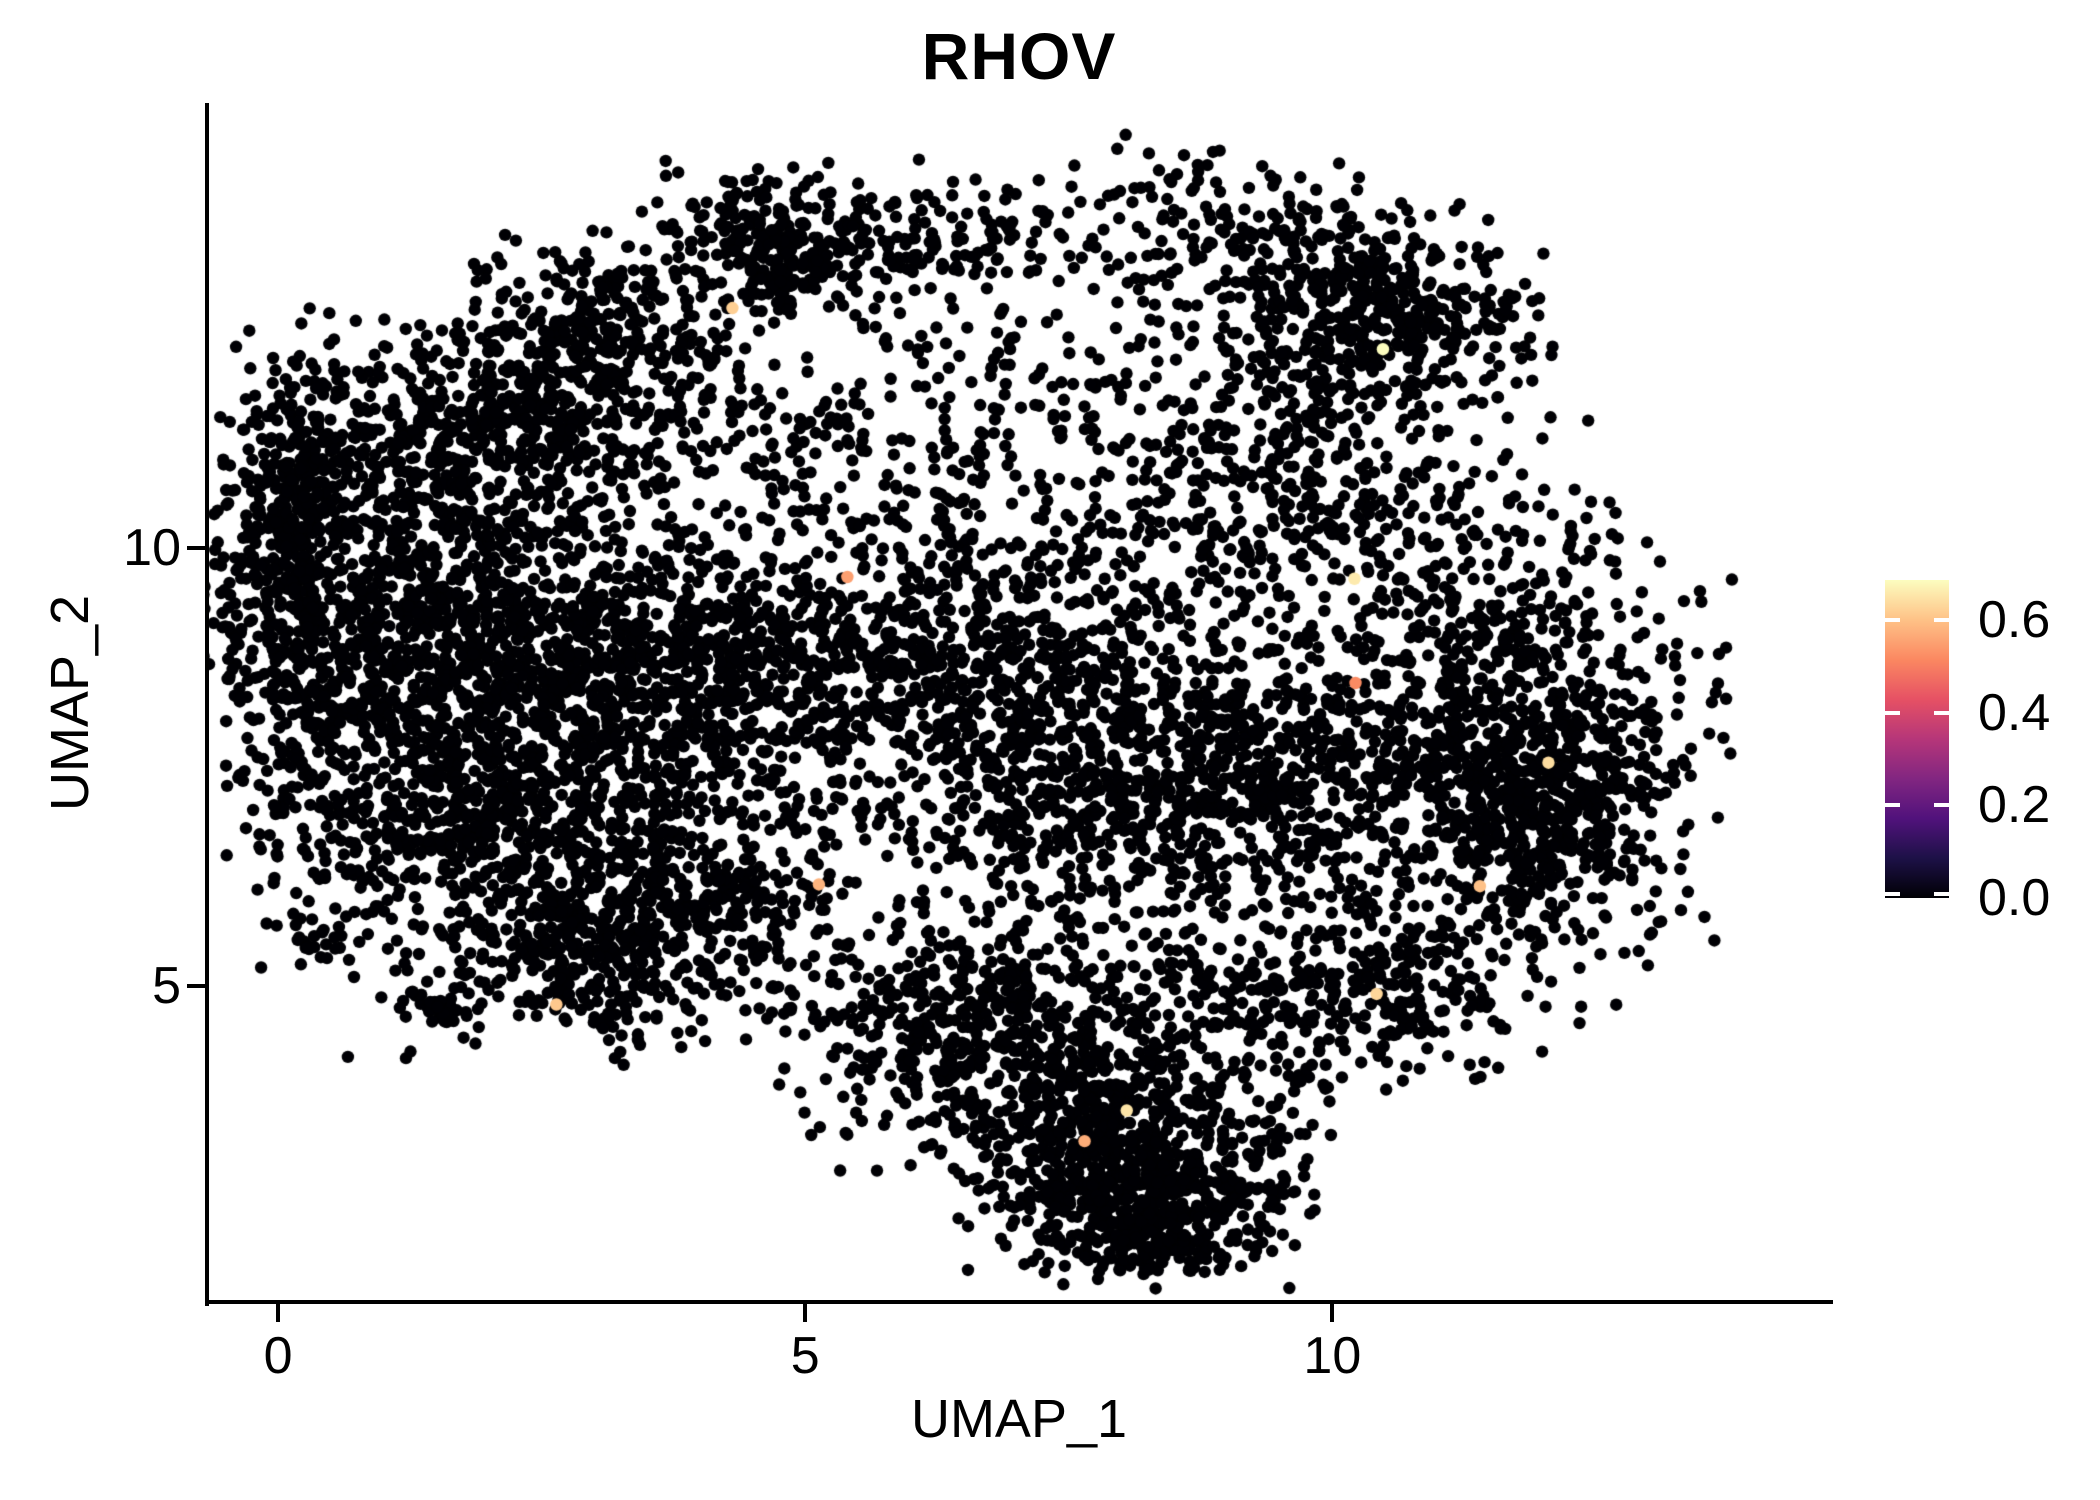  I want to click on y-tick-label: 5, so click(166, 986).